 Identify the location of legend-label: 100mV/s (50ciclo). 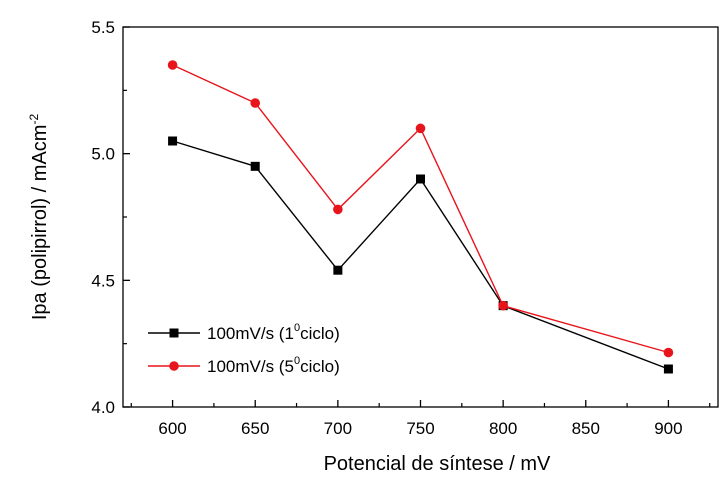
(273, 365).